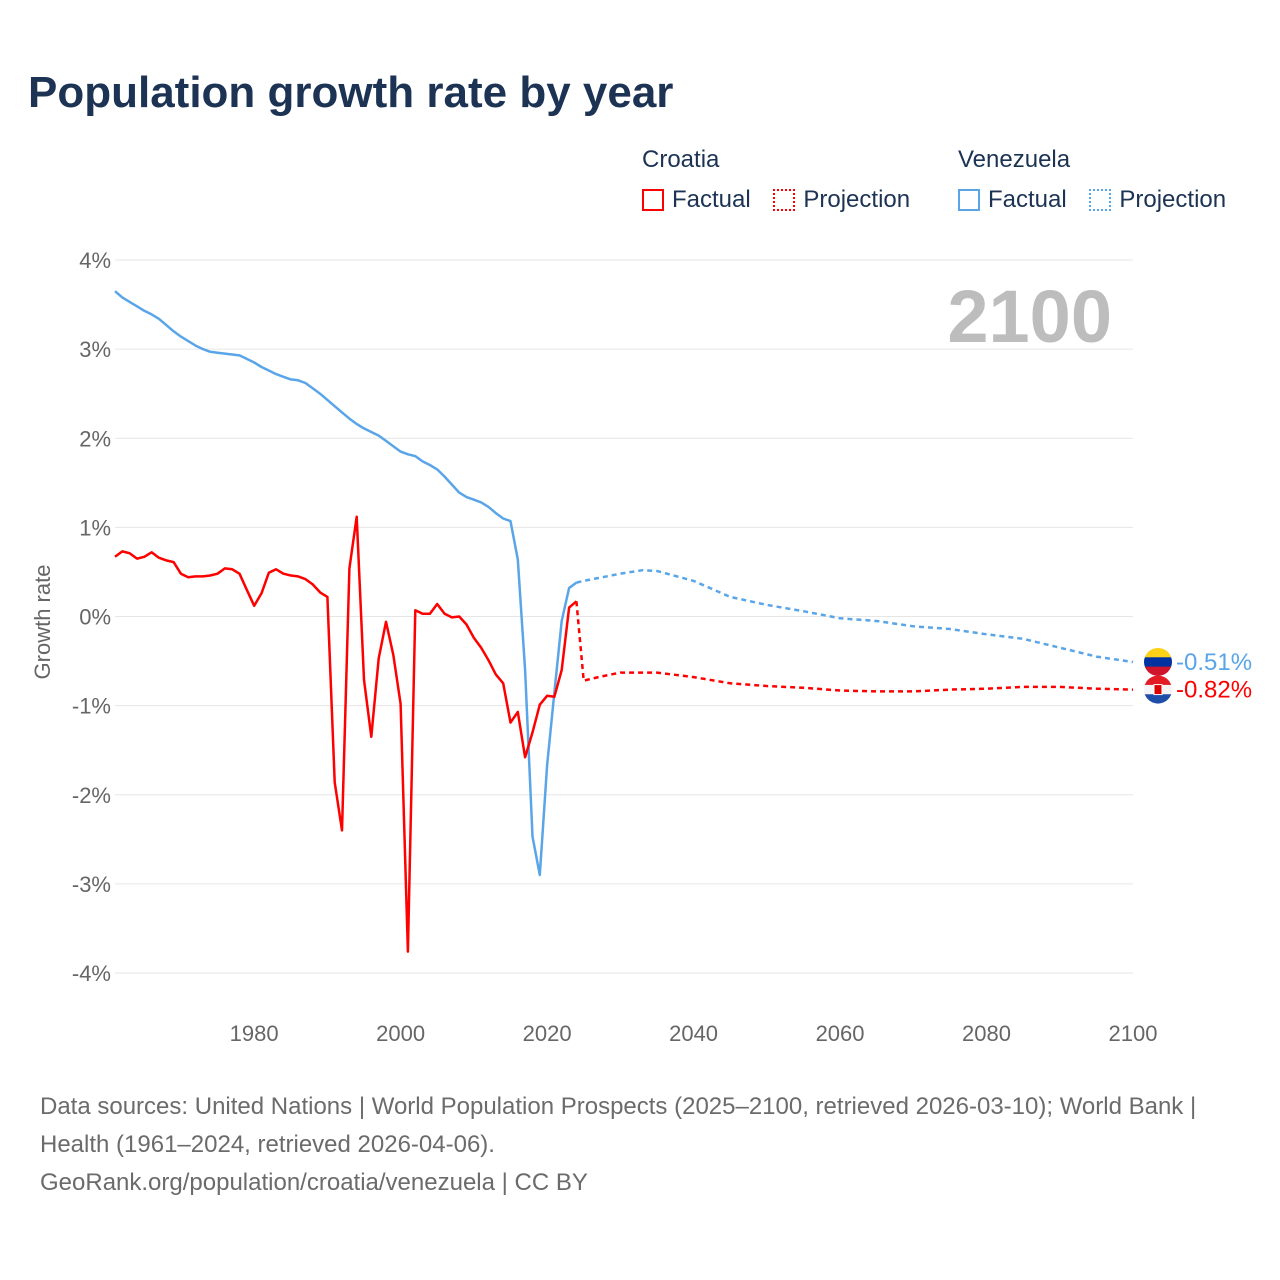 This screenshot has height=1280, width=1280. Describe the element at coordinates (693, 1033) in the screenshot. I see `x-tick-label: 2040` at that location.